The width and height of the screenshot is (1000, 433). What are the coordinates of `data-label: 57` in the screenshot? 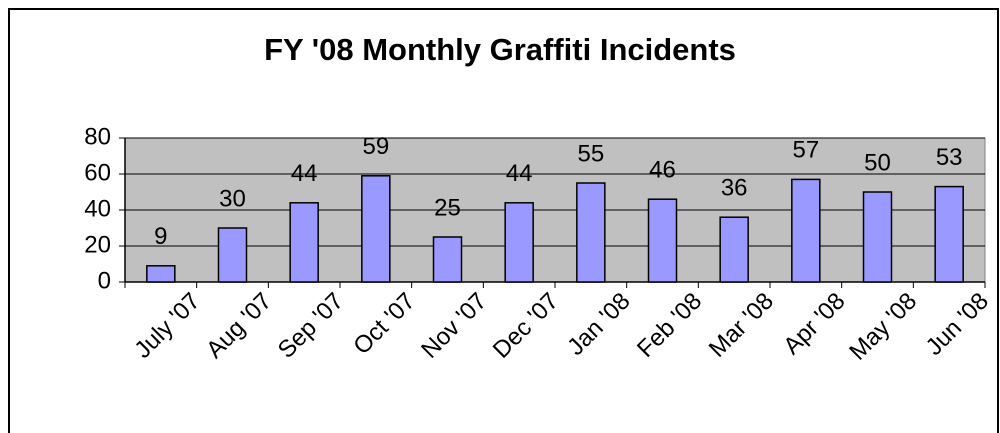 It's located at (805, 150).